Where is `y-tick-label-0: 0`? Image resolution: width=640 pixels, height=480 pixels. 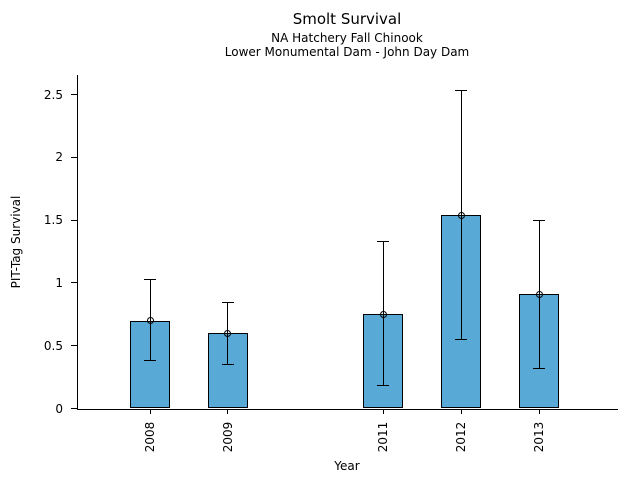 y-tick-label-0: 0 is located at coordinates (59, 408).